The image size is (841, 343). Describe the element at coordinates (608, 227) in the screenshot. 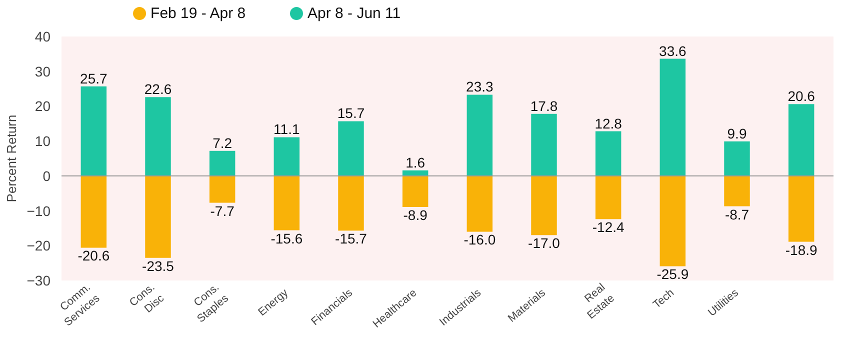

I see `data-label: -12.4` at that location.